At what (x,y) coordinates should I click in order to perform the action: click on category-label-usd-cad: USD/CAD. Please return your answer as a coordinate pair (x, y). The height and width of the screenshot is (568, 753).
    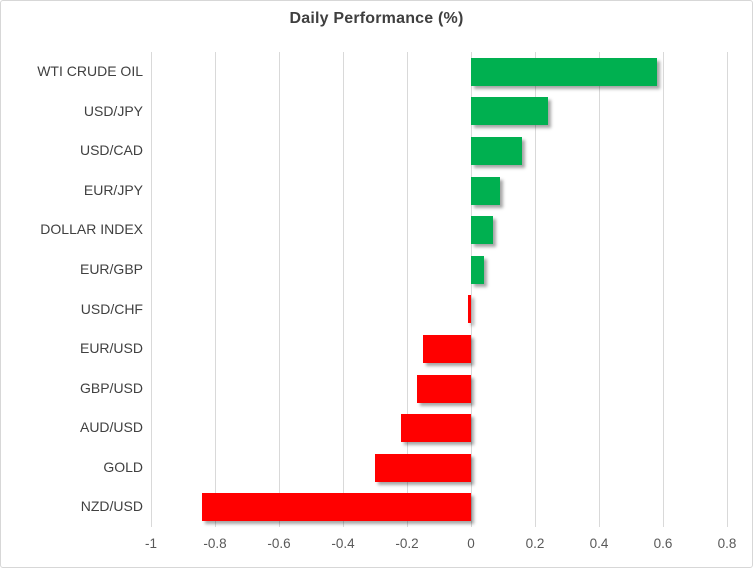
    Looking at the image, I should click on (111, 150).